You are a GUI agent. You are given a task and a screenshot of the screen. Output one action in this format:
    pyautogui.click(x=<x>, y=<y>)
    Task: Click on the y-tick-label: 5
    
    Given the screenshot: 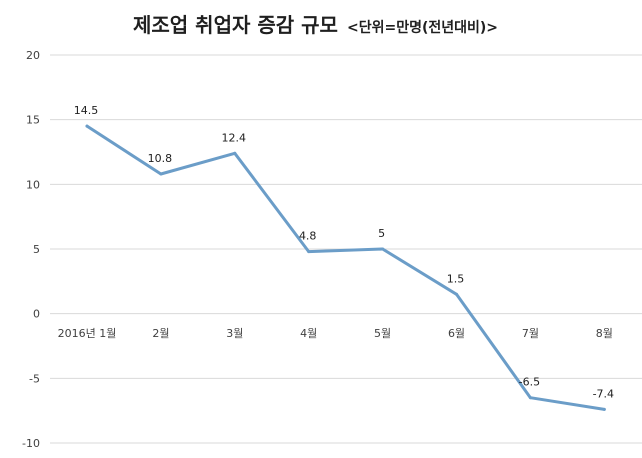 What is the action you would take?
    pyautogui.click(x=36, y=249)
    